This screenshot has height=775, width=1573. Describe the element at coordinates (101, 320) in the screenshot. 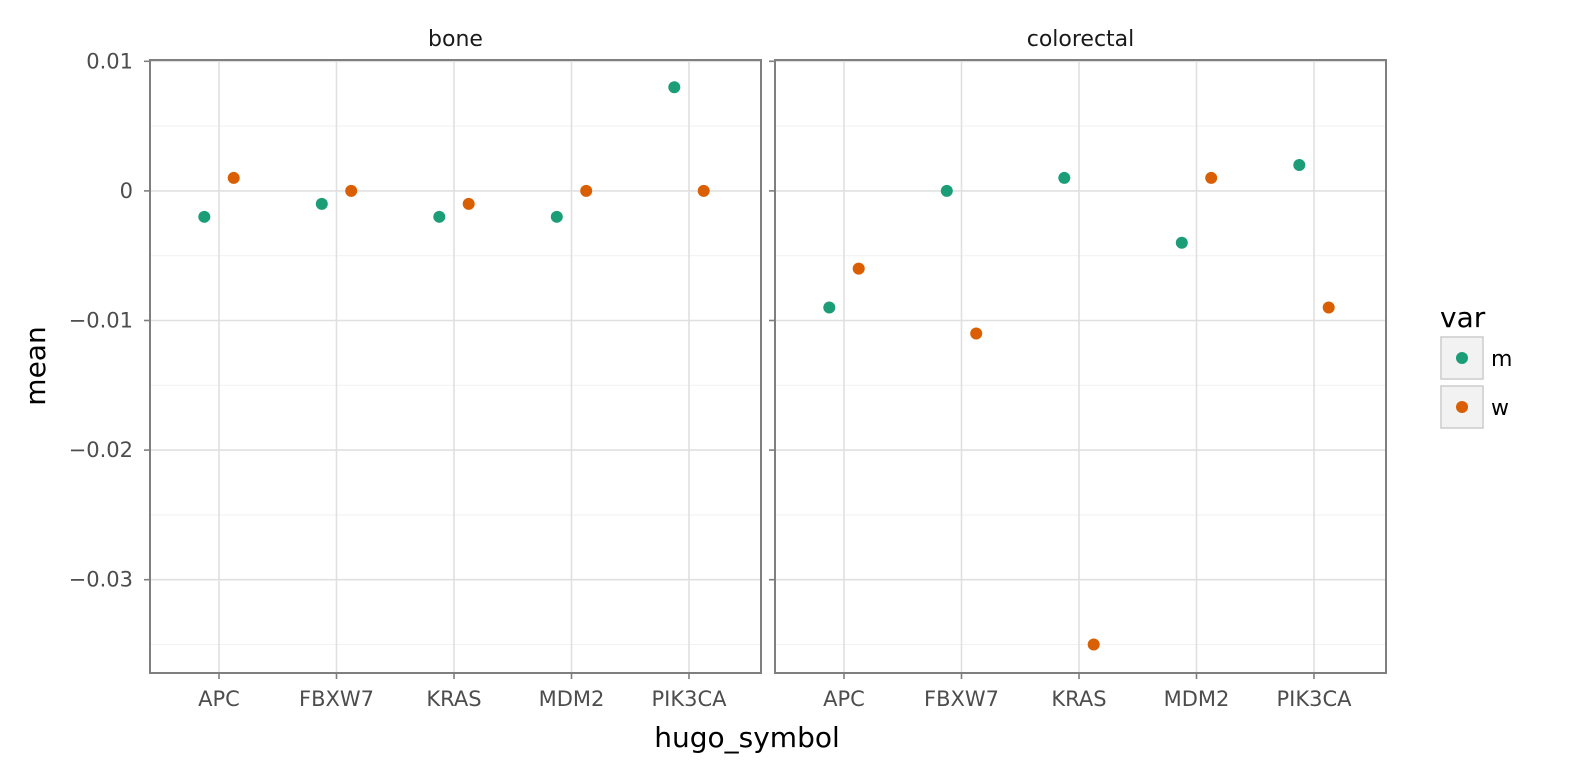

I see `y-tick-label: −0.01` at that location.